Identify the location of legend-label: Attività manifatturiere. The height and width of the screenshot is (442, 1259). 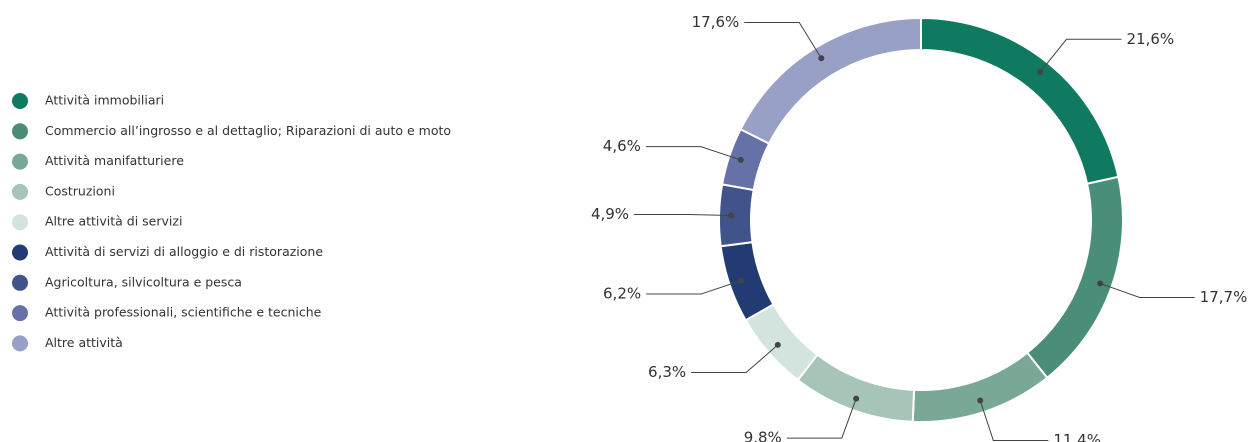
(114, 160).